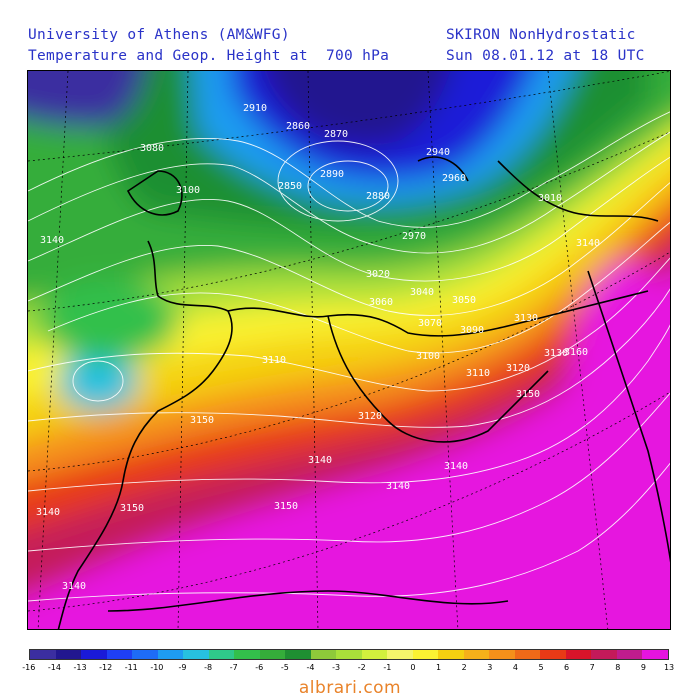 The width and height of the screenshot is (700, 700). I want to click on colorbar-label: -9, so click(182, 667).